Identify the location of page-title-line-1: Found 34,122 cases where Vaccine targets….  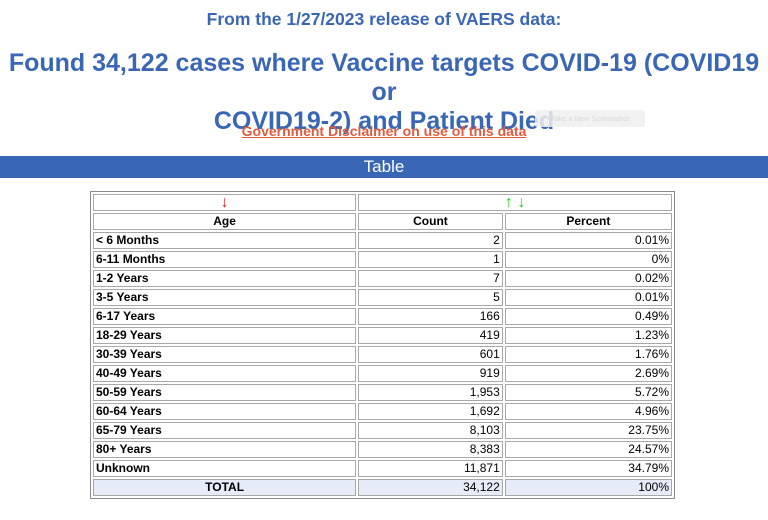
(384, 77).